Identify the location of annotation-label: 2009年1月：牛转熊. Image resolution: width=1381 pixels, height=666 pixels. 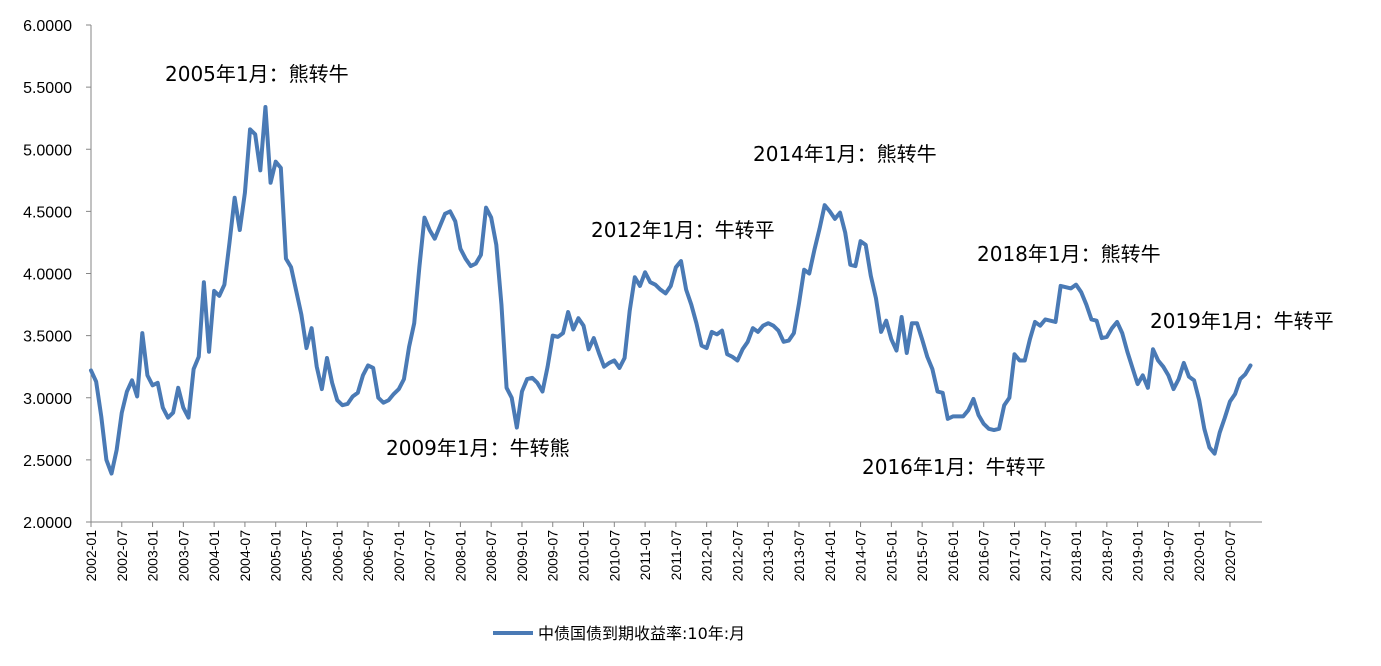
(478, 448).